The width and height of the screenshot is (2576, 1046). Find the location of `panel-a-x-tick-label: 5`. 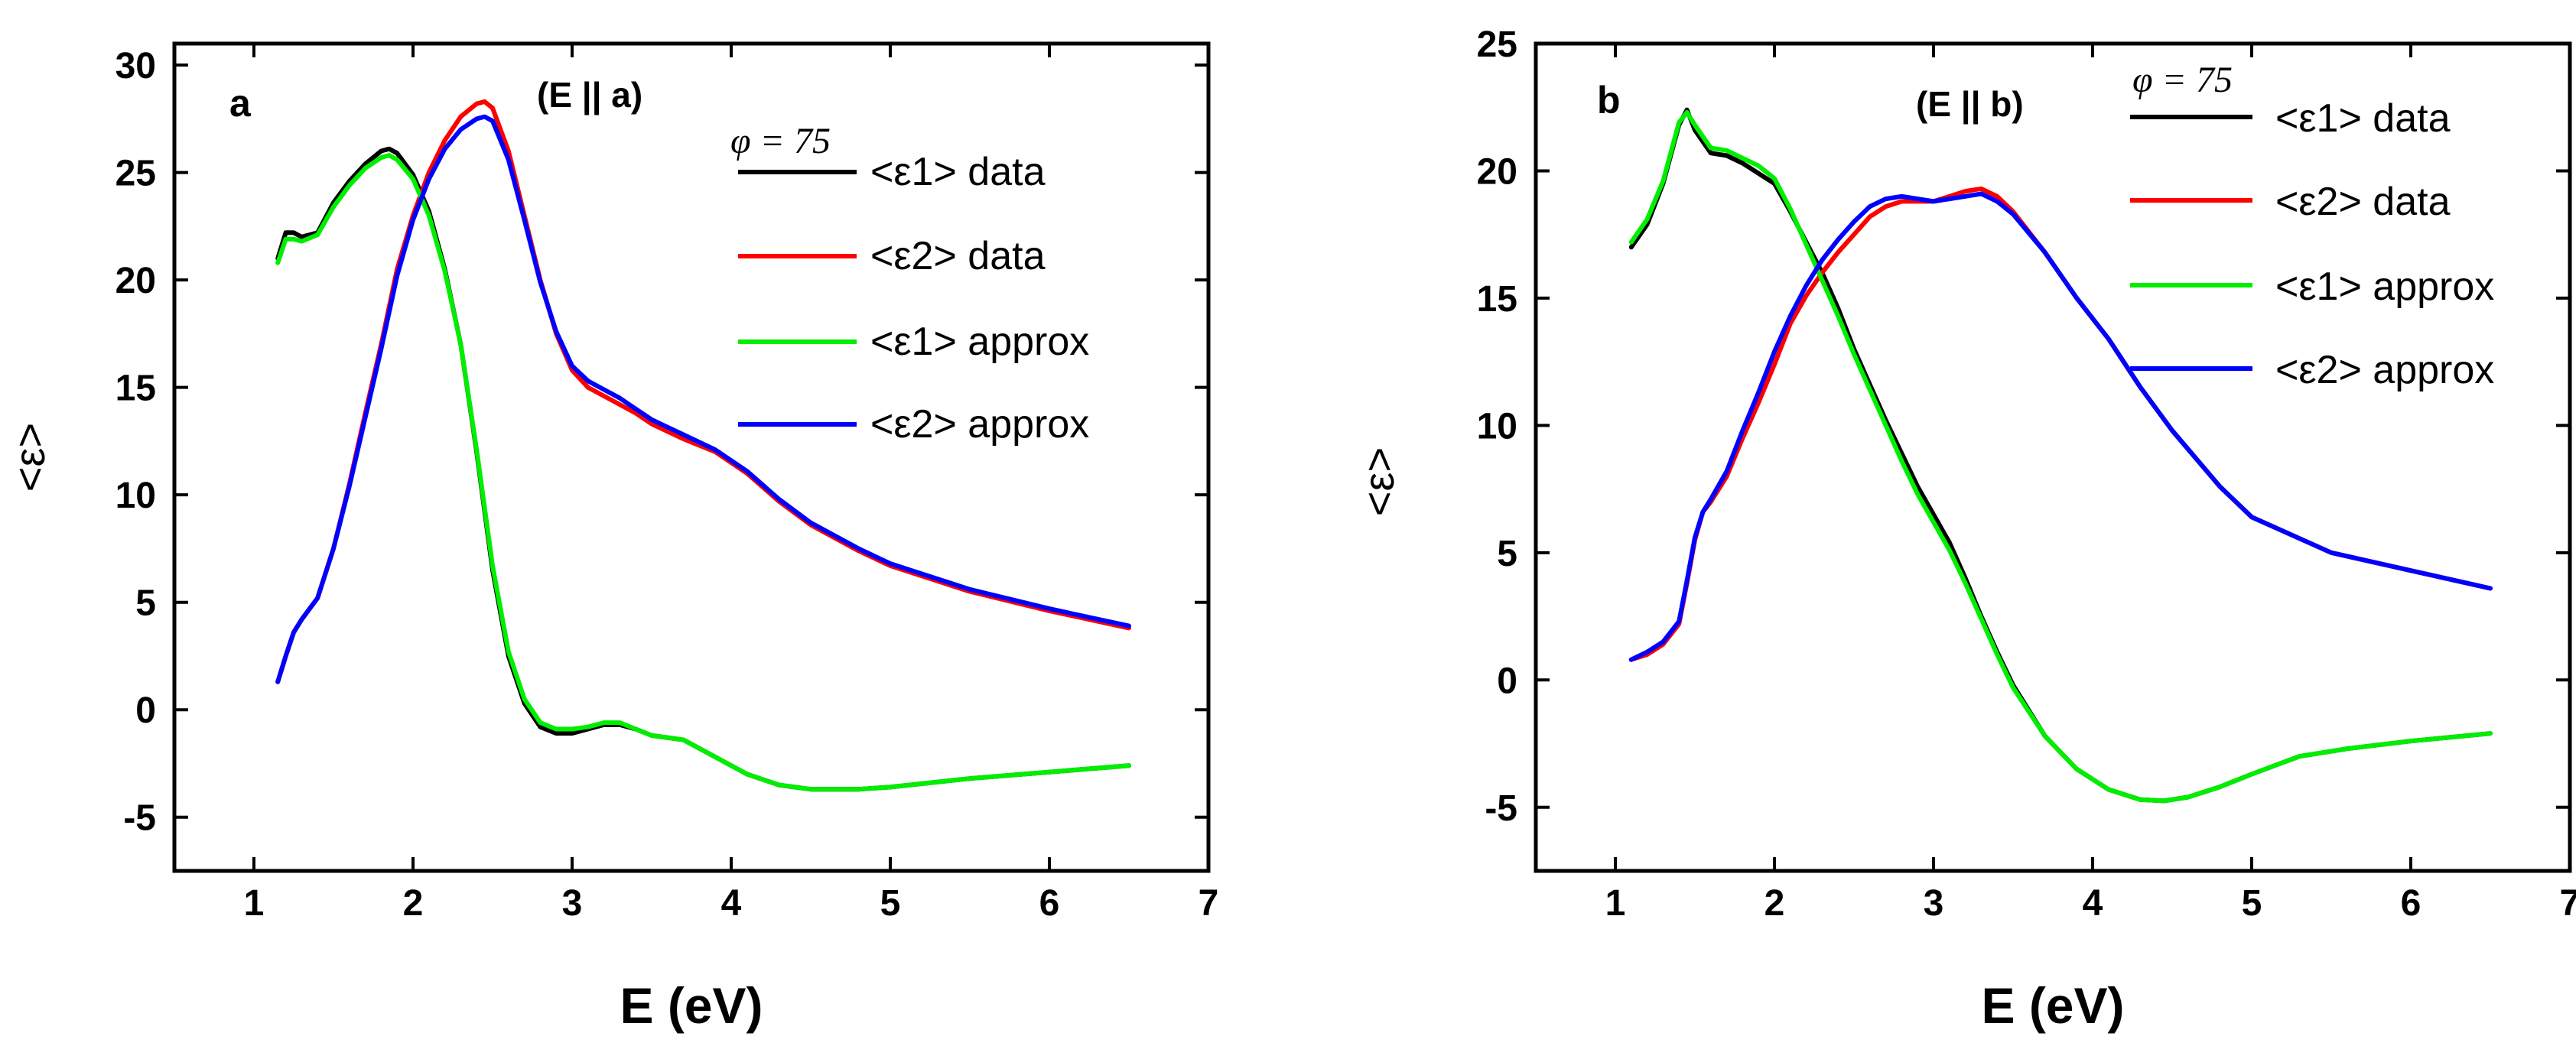

panel-a-x-tick-label: 5 is located at coordinates (890, 903).